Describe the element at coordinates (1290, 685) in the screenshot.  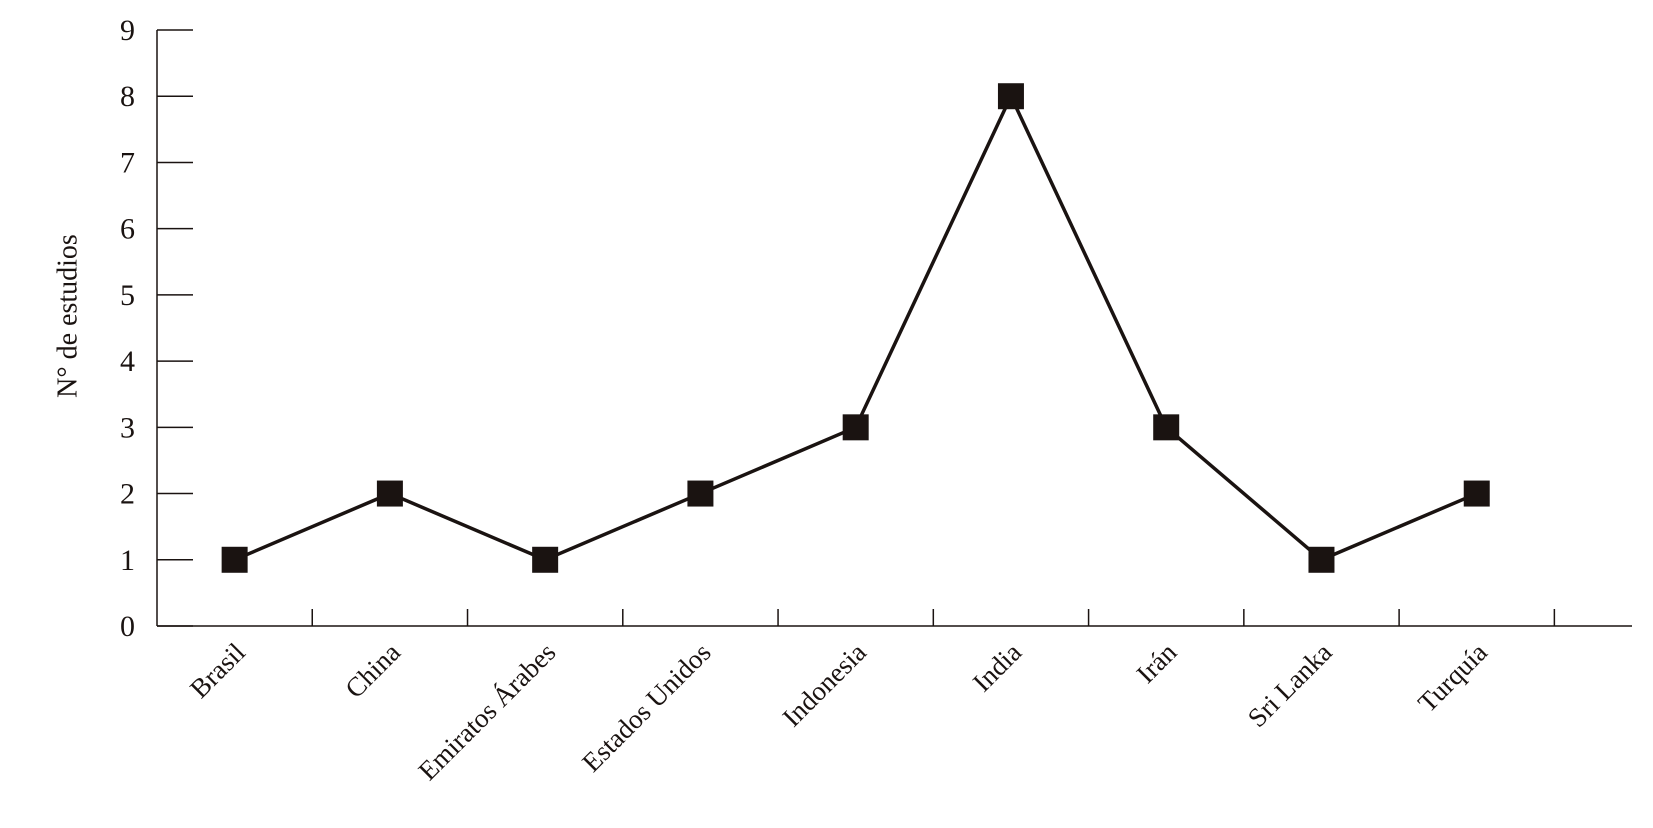
I see `x-tick-label: Sri Lanka` at that location.